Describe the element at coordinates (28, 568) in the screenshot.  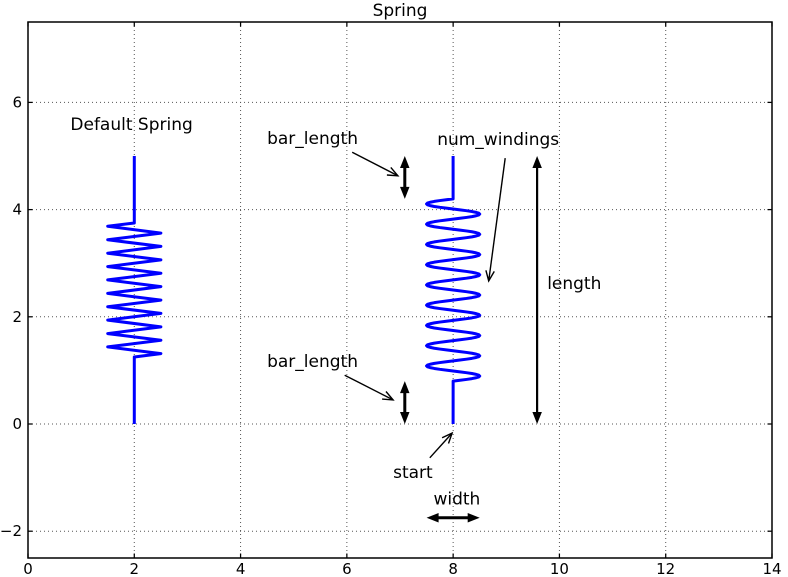
I see `x-tick-label: 0` at that location.